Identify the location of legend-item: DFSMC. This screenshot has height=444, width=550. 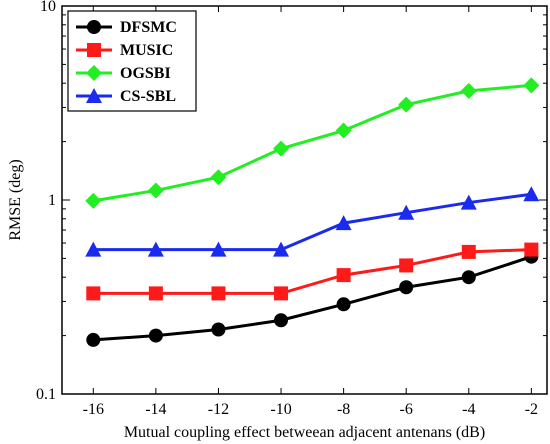
(126, 27).